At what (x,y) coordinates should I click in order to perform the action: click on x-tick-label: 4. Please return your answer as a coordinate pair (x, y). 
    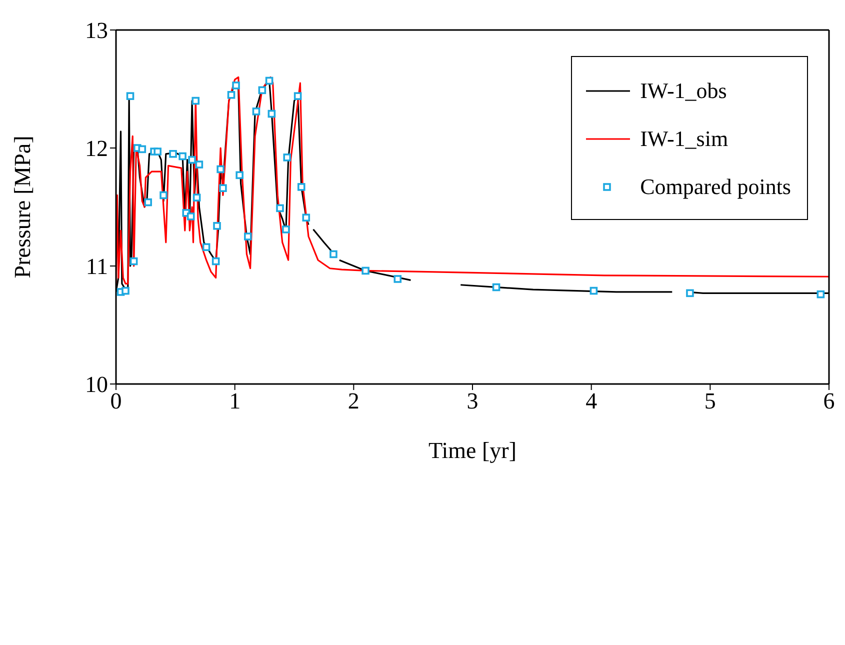
    Looking at the image, I should click on (592, 401).